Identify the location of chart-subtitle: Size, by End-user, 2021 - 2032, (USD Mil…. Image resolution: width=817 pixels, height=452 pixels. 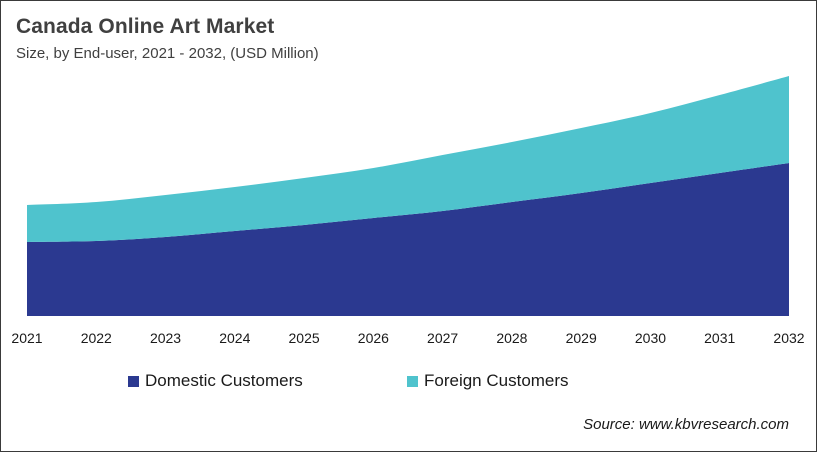
(167, 53).